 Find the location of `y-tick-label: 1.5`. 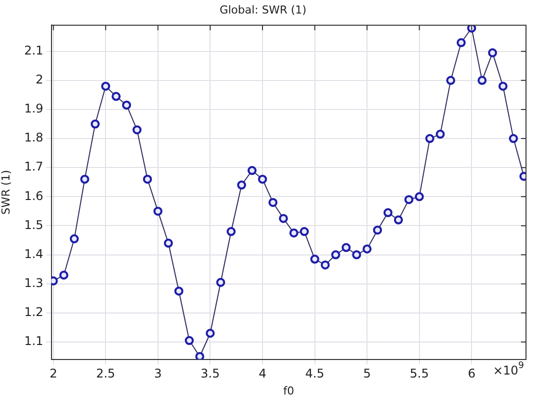

y-tick-label: 1.5 is located at coordinates (34, 225).